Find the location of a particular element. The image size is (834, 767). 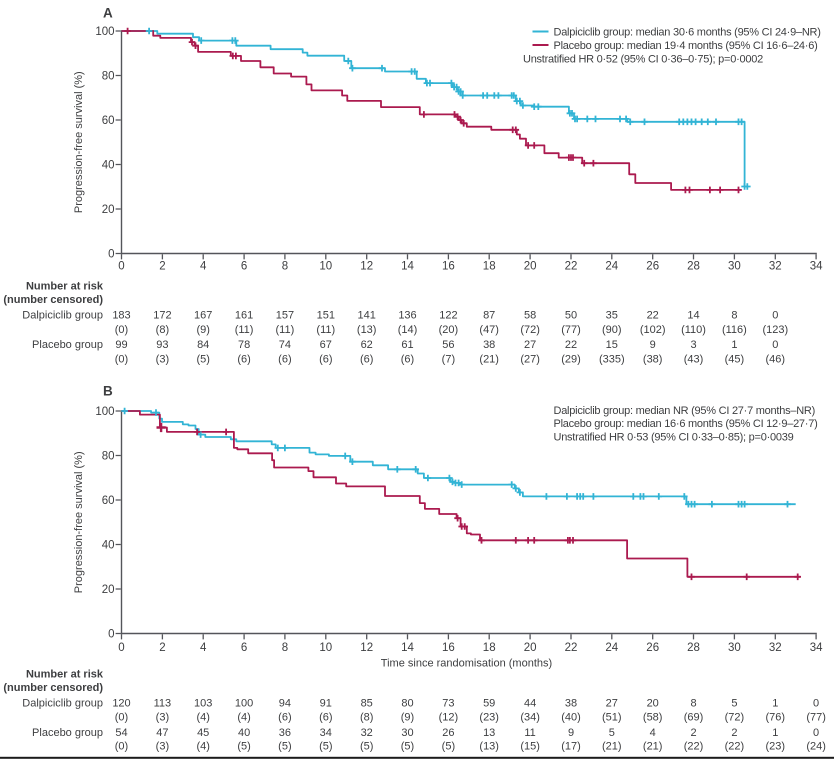

svg-text: 11 is located at coordinates (529, 733).